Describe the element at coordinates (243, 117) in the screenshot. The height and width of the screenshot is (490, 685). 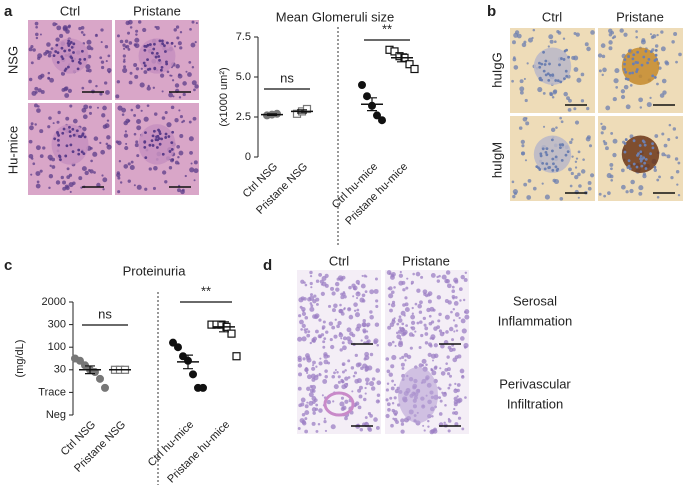
I see `y-tick-label: 2.5` at that location.